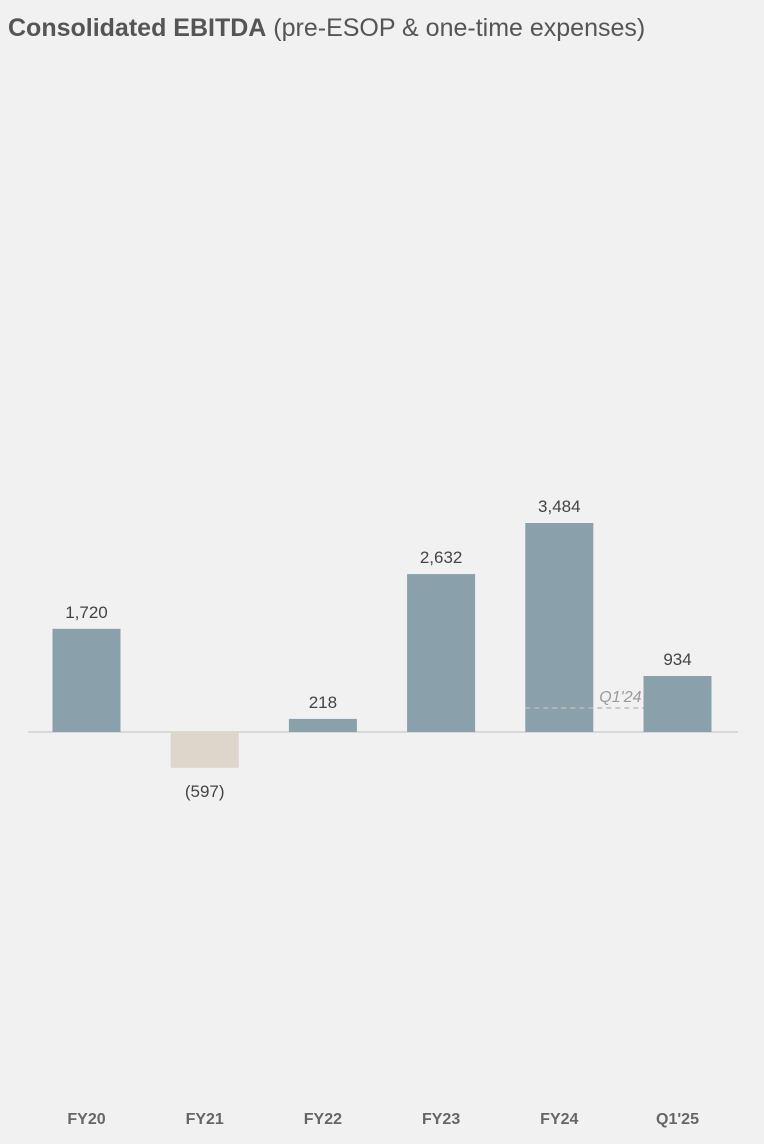 The height and width of the screenshot is (1144, 764). What do you see at coordinates (137, 28) in the screenshot?
I see `chart-title-main: Consolidated EBITDA` at bounding box center [137, 28].